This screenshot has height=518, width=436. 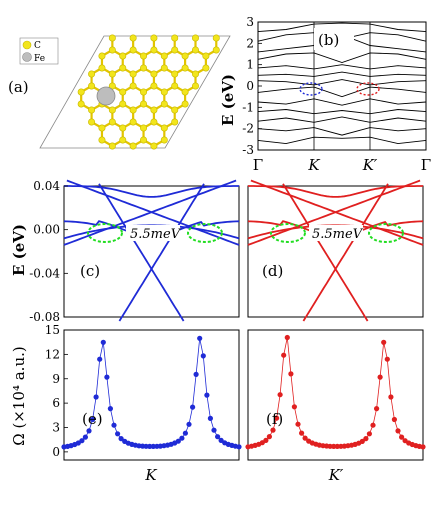 I want to click on panel-d: 5.5meV (d), so click(x=335, y=250).